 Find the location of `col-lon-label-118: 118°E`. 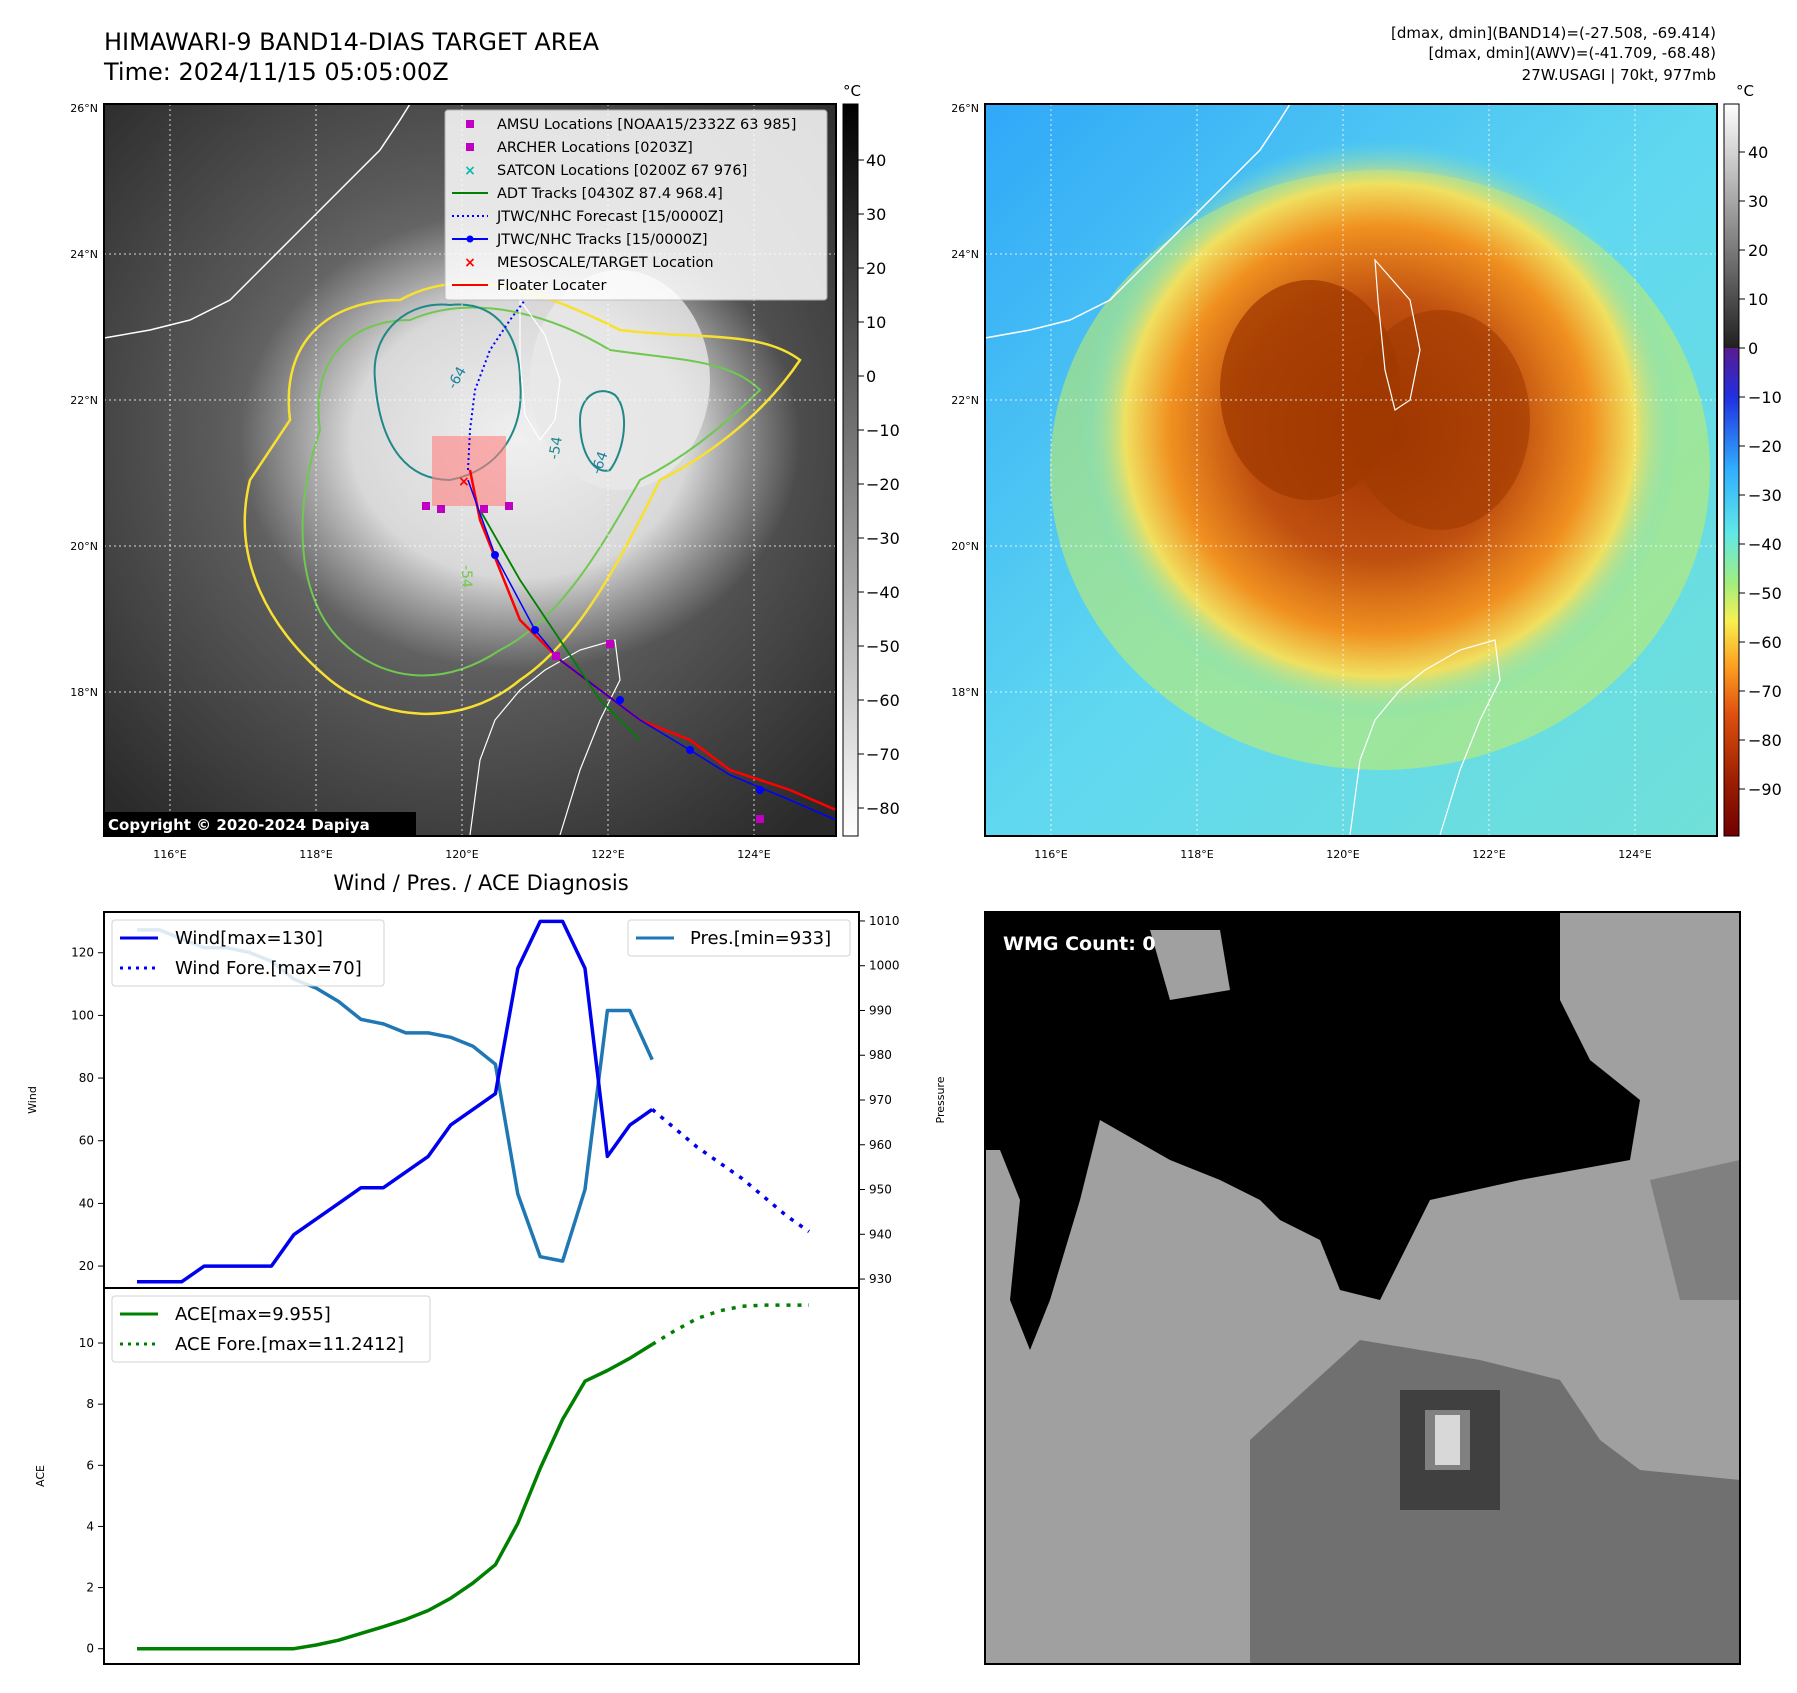

col-lon-label-118: 118°E is located at coordinates (1196, 854).